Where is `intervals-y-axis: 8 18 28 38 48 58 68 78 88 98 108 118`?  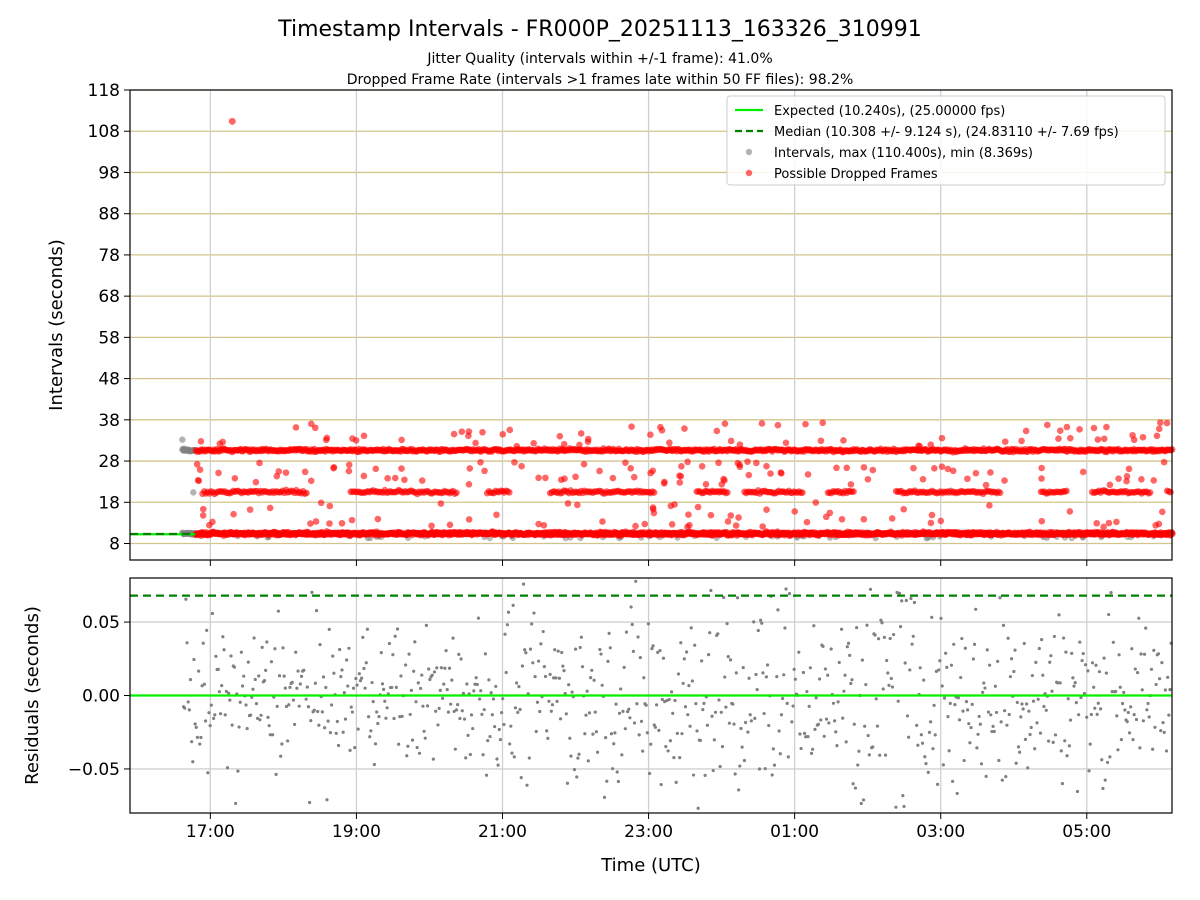 intervals-y-axis: 8 18 28 38 48 58 68 78 88 98 108 118 is located at coordinates (109, 318).